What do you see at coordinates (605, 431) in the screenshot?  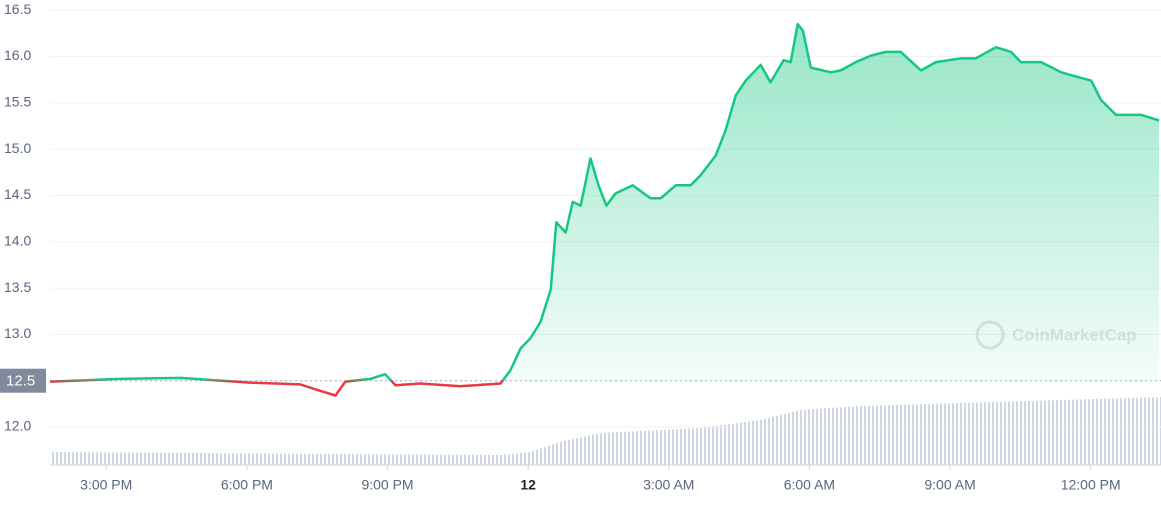 I see `volume-bars` at bounding box center [605, 431].